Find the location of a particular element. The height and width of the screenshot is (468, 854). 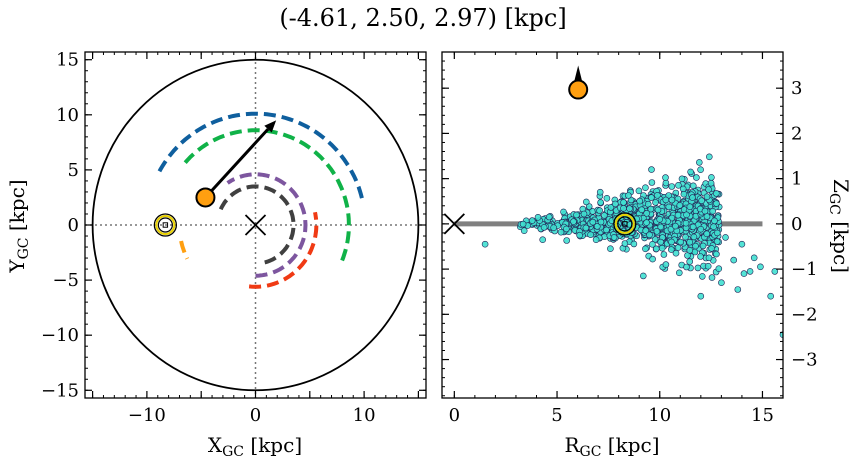

left-y-tick-label: 15 is located at coordinates (67, 60).